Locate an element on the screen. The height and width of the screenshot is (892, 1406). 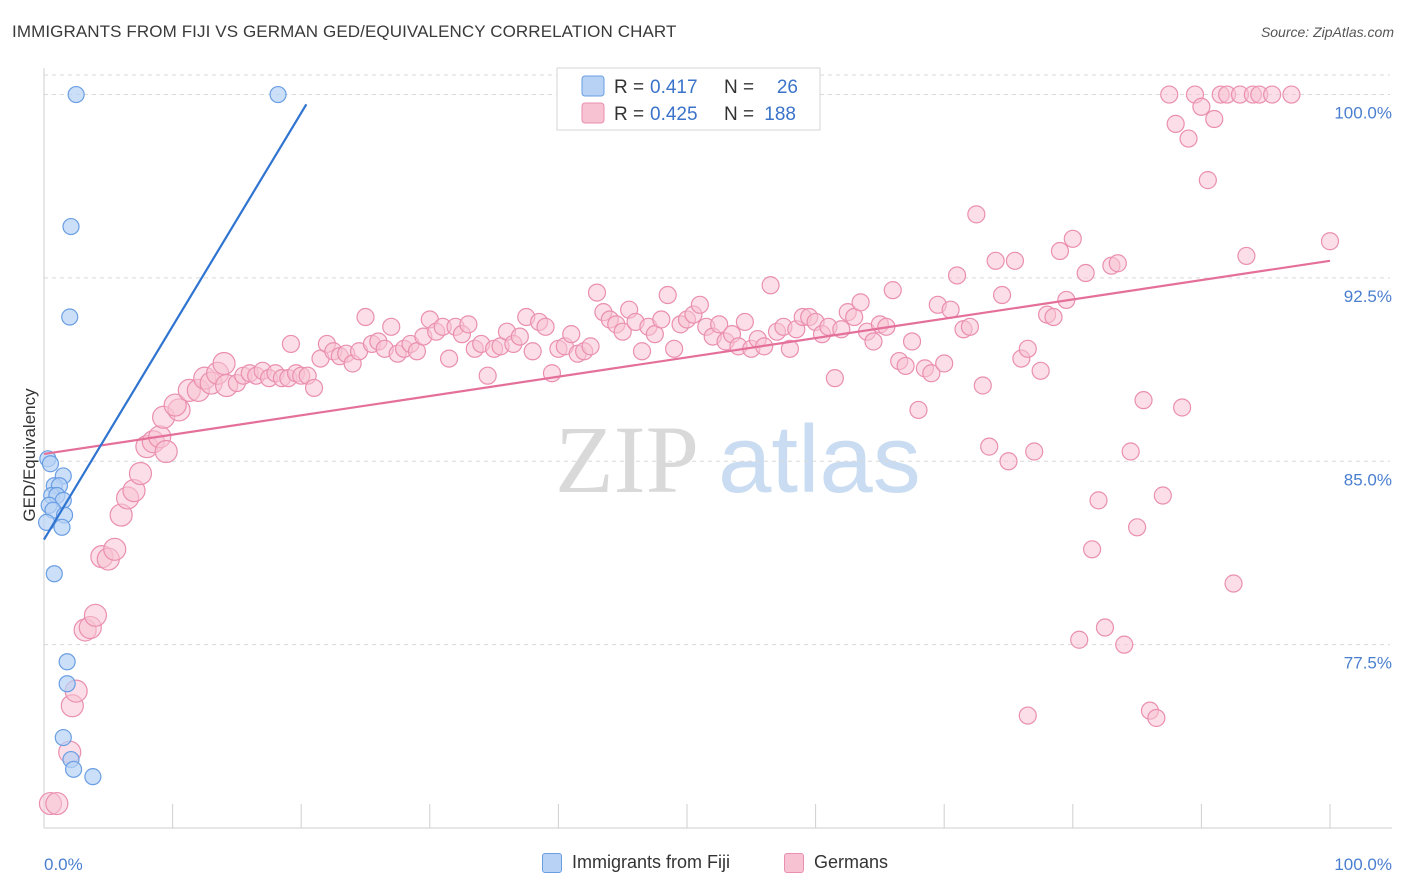
legend-label-fiji: Immigrants from Fiji is located at coordinates (651, 862).